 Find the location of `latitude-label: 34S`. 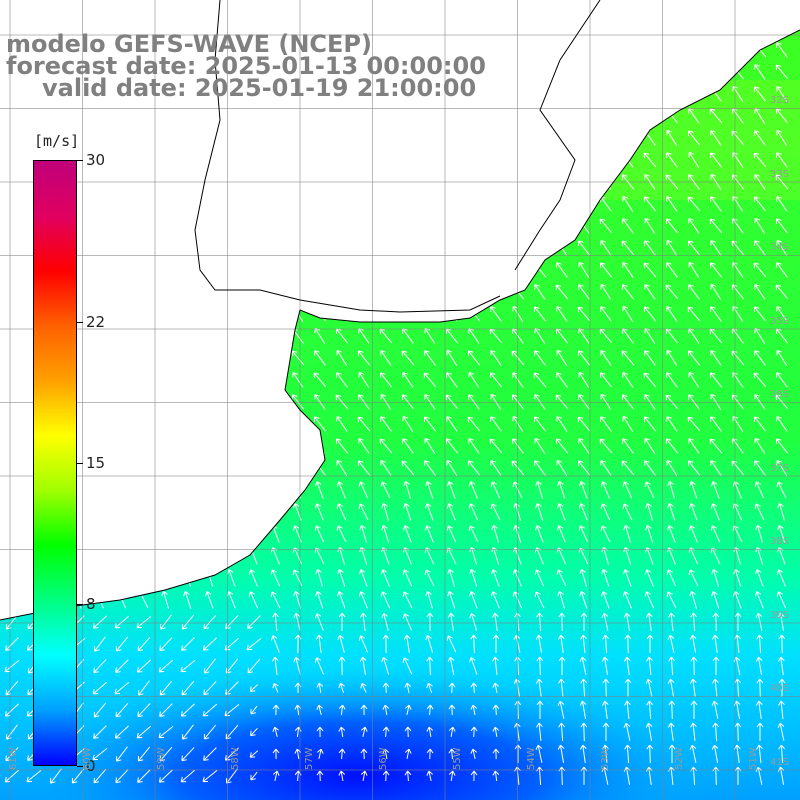

latitude-label: 34S is located at coordinates (780, 247).